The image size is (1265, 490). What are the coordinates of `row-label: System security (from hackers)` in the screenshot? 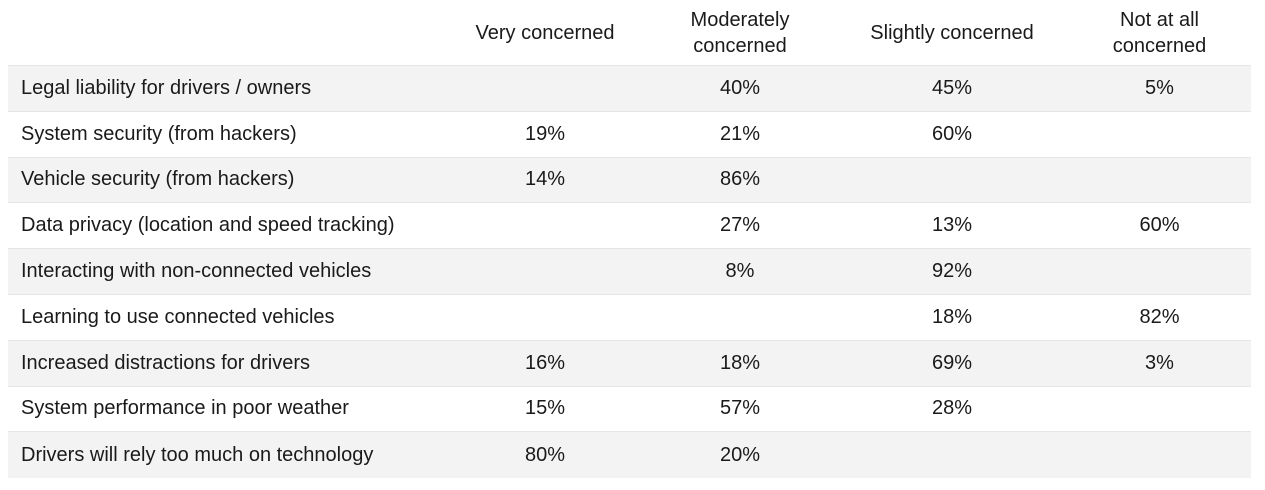 It's located at (159, 133).